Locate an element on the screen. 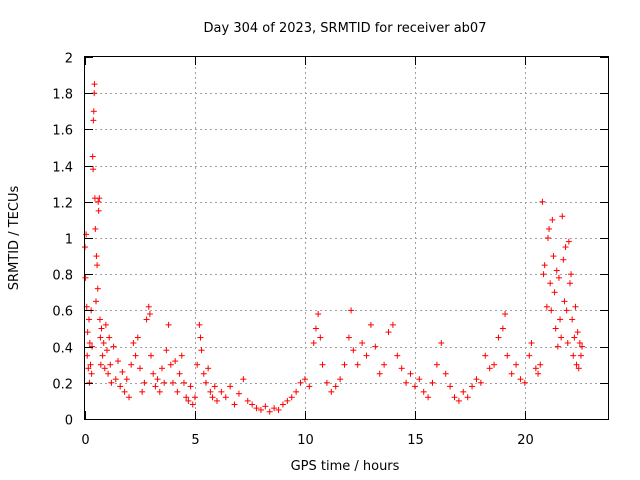 The width and height of the screenshot is (640, 480). x-axis-label: GPS time / hours is located at coordinates (345, 466).